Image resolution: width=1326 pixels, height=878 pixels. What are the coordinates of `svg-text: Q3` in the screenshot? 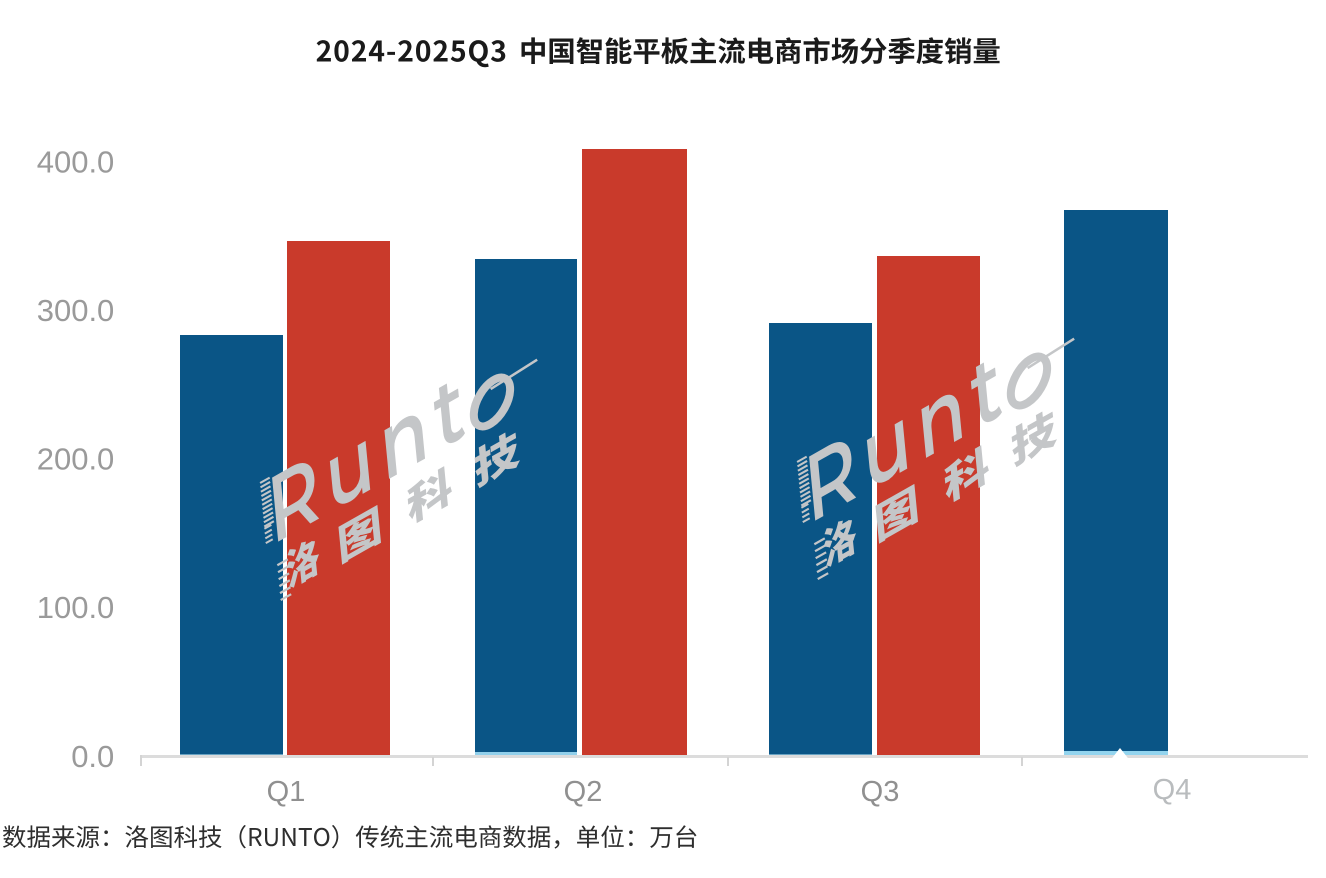 It's located at (880, 792).